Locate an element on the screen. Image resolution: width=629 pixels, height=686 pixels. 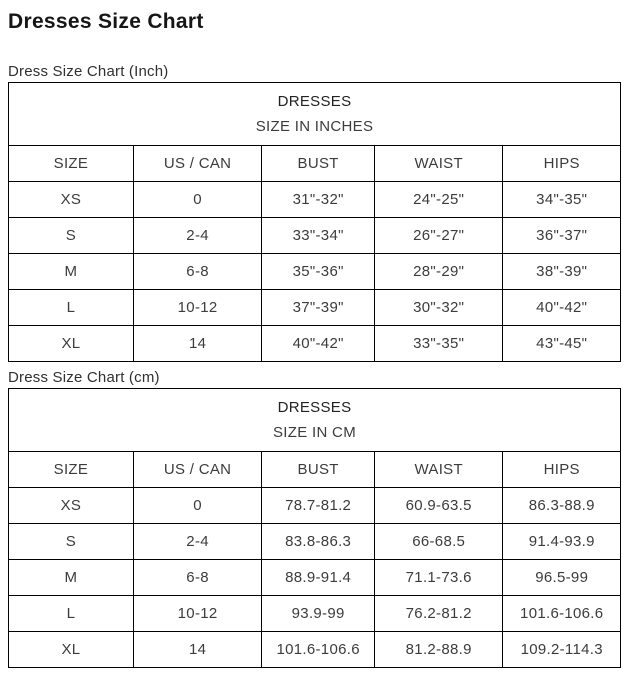
page-title: Dresses Size Chart is located at coordinates (106, 21).